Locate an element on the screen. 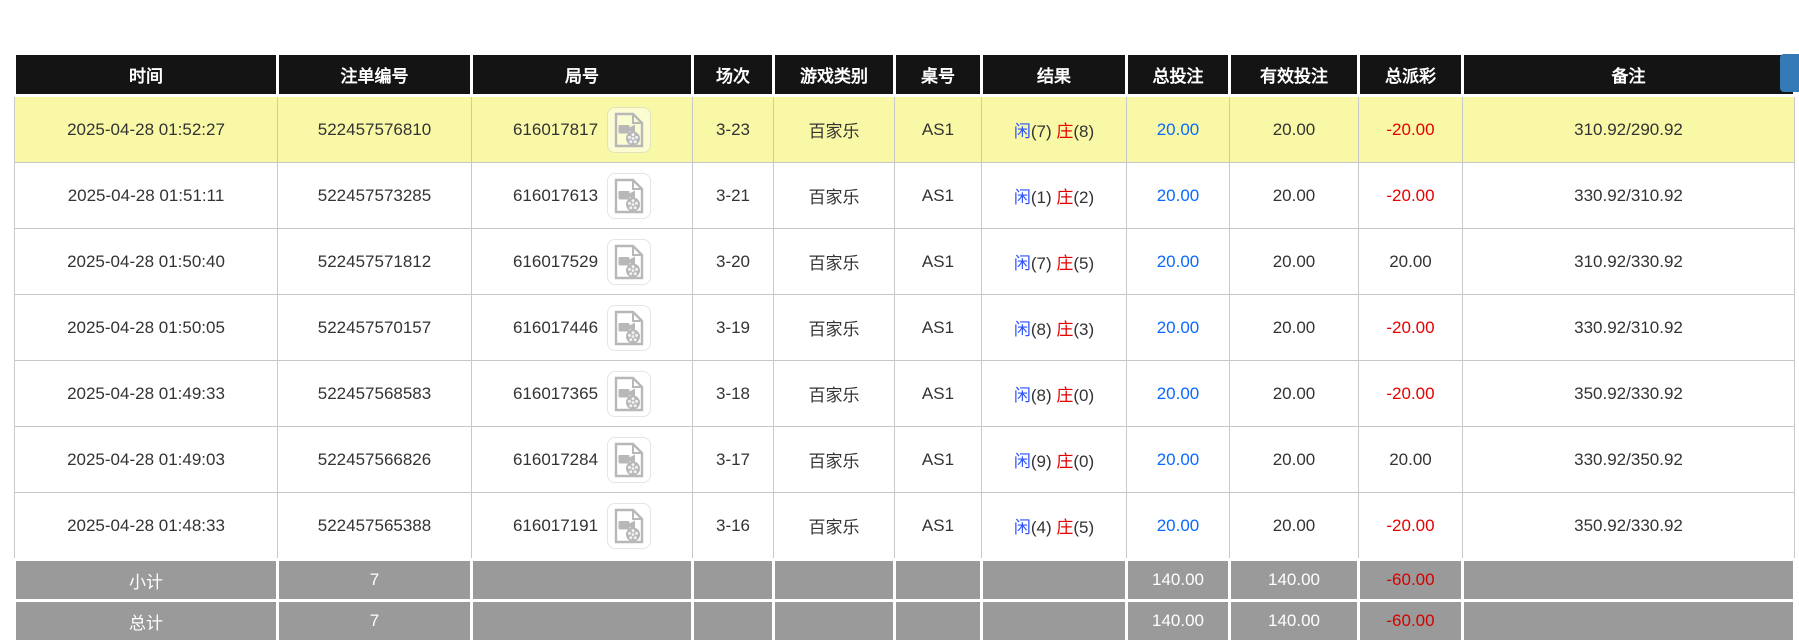 The image size is (1799, 642). cell-summary-total-bet: 140.00 is located at coordinates (1178, 580).